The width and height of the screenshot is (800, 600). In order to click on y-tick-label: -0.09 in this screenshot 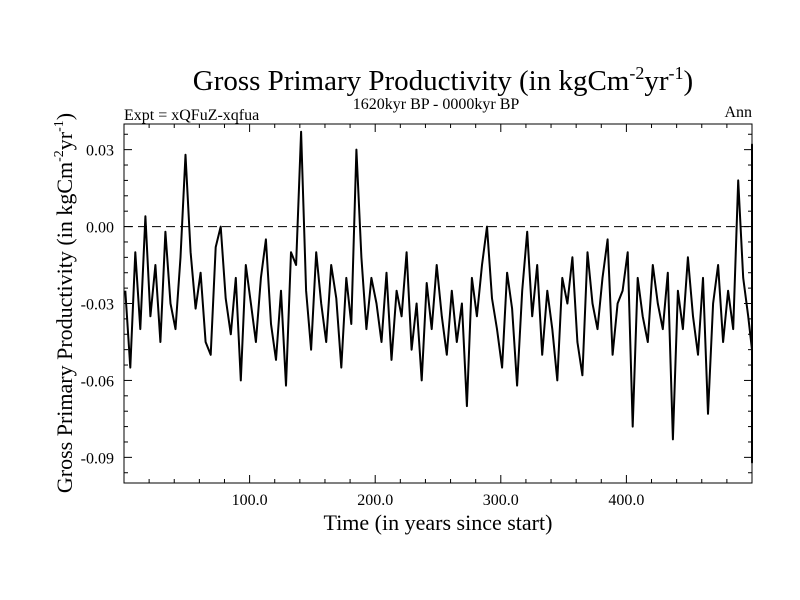, I will do `click(97, 458)`.